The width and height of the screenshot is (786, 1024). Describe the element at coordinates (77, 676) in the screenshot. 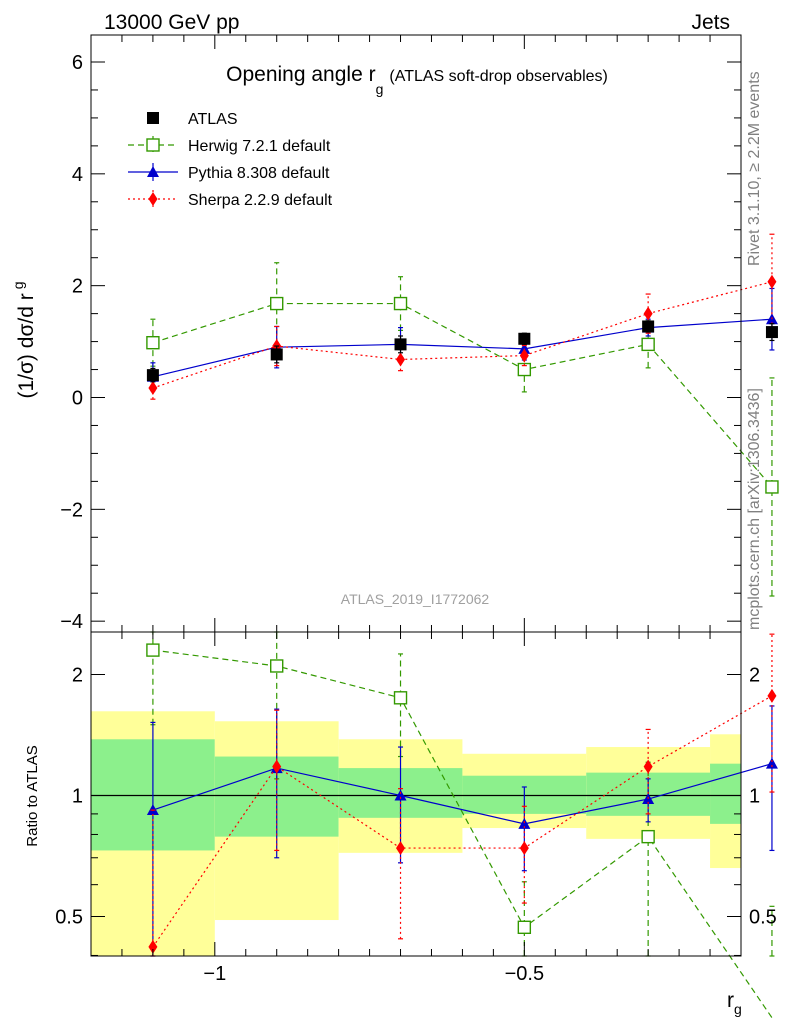

I see `ratio-y-tick-label: 2` at that location.